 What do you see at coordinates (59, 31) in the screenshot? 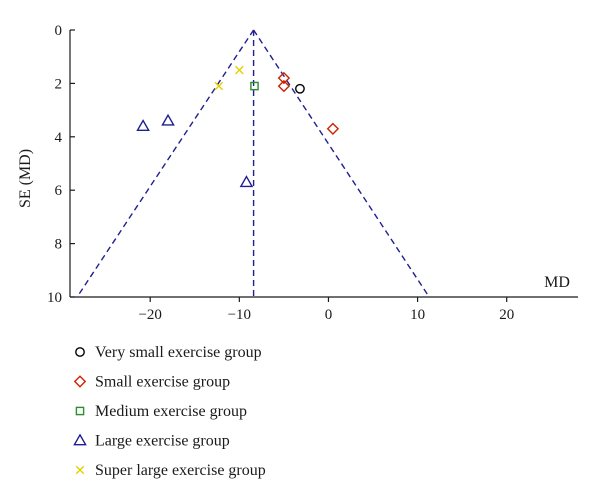
I see `y-tick-label: 0` at bounding box center [59, 31].